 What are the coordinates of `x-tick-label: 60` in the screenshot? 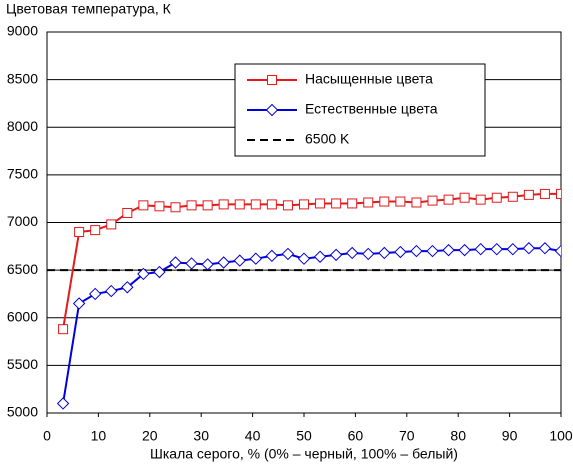 It's located at (356, 436).